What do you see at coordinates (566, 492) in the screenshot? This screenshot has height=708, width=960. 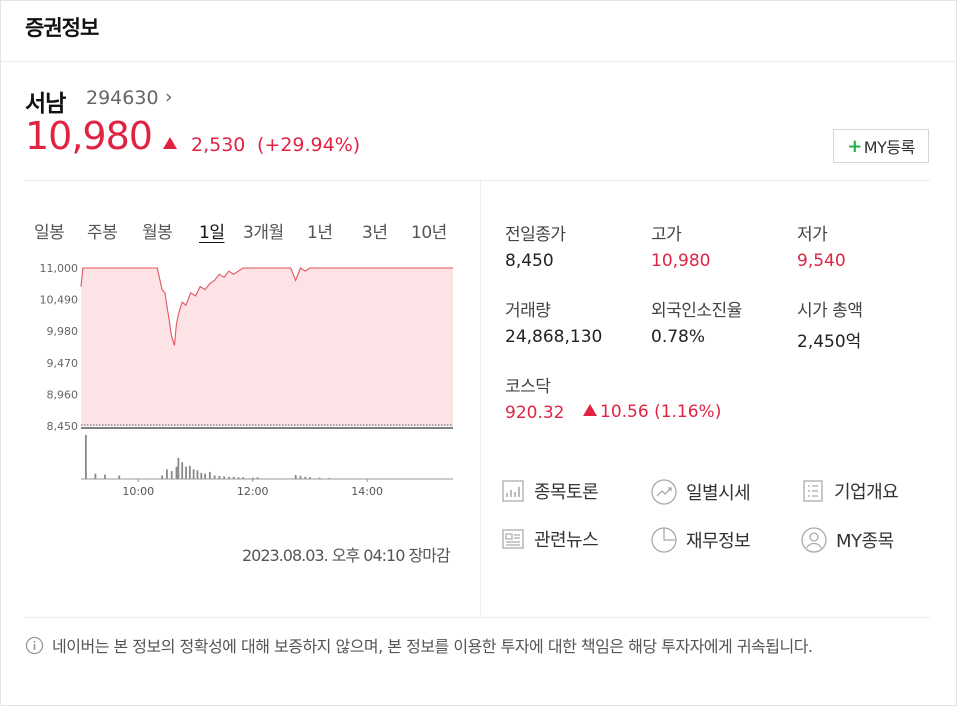 I see `link-label: 종목토론` at bounding box center [566, 492].